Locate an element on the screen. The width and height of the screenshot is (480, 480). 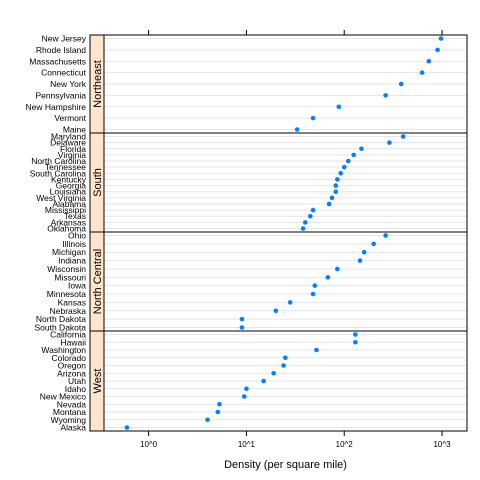
state-label: Kentucky is located at coordinates (69, 179).